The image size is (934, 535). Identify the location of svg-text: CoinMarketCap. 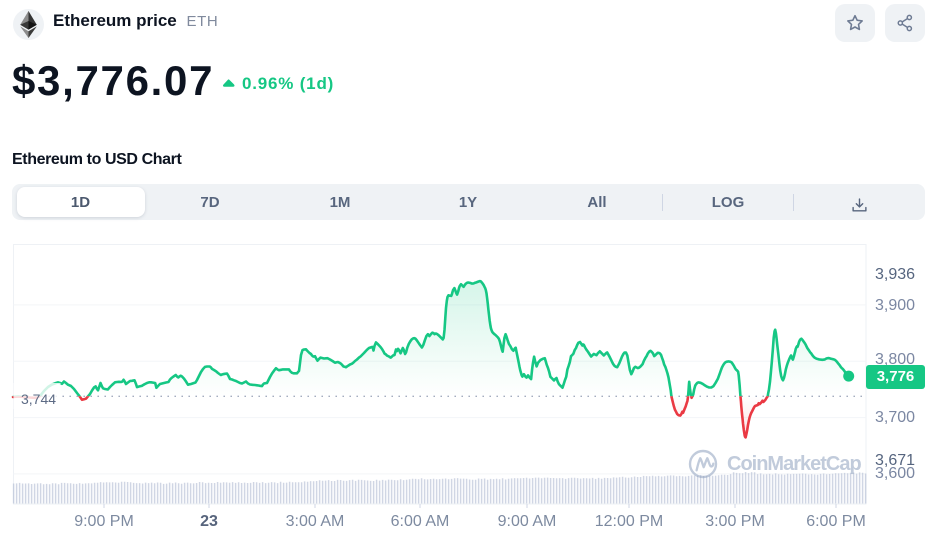
(794, 464).